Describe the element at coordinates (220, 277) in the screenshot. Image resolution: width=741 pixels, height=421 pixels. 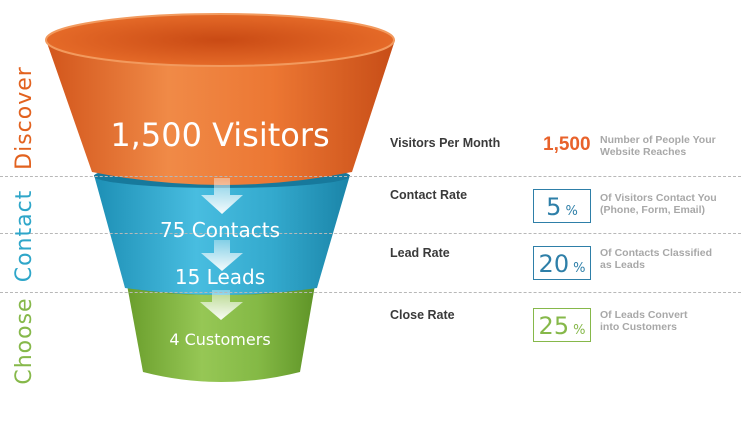
I see `funnel-leads-text: 15 Leads` at that location.